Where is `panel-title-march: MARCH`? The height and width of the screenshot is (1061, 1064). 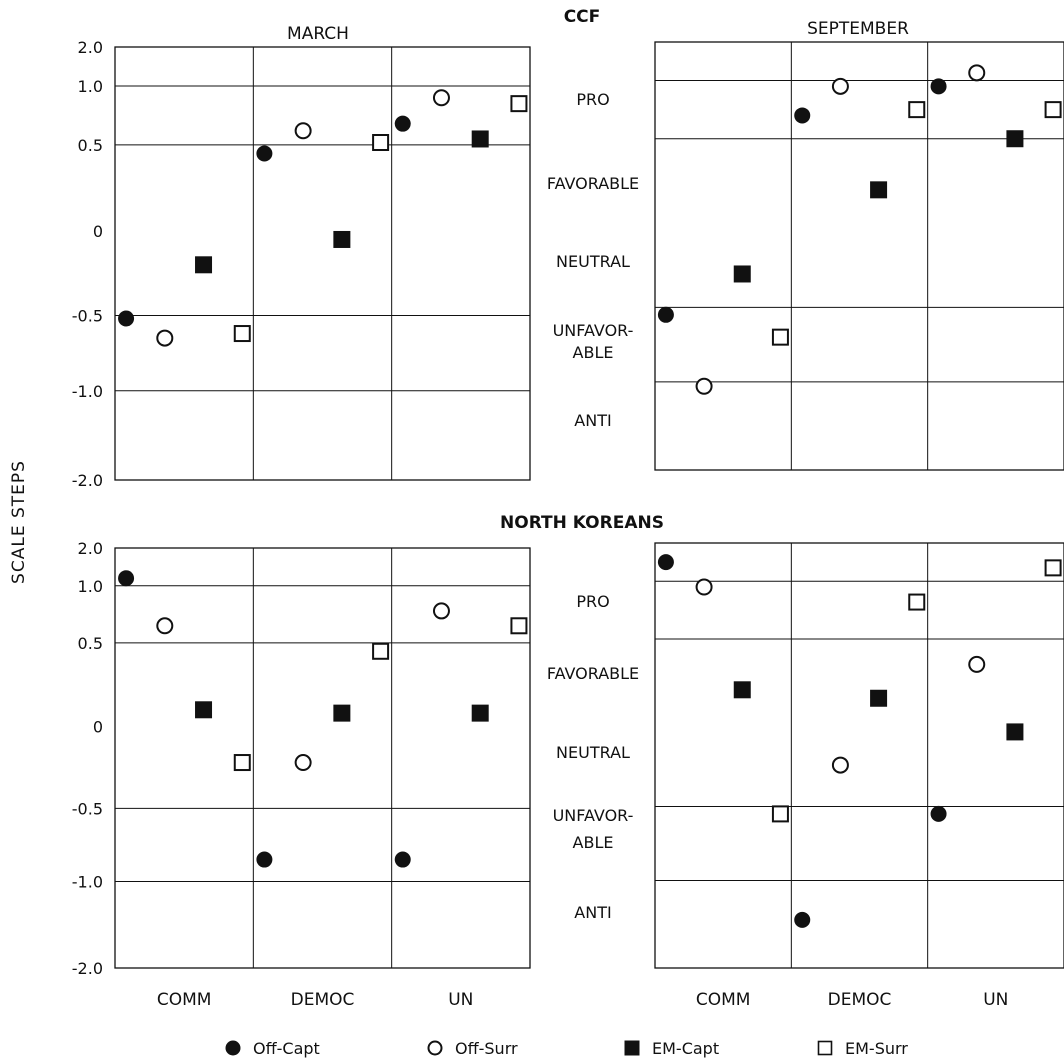 panel-title-march: MARCH is located at coordinates (318, 34).